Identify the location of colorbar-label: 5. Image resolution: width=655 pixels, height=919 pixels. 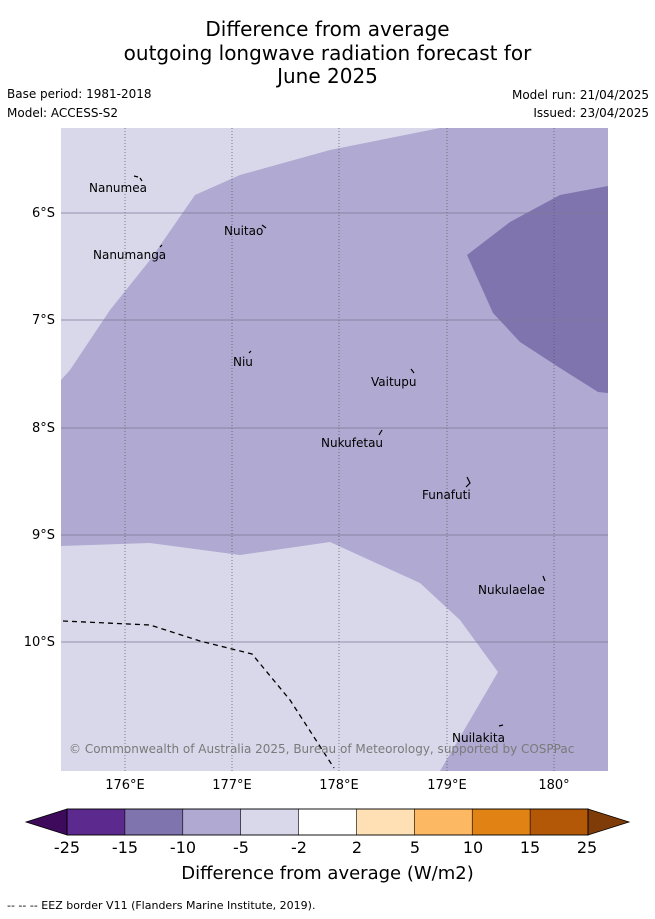
(415, 847).